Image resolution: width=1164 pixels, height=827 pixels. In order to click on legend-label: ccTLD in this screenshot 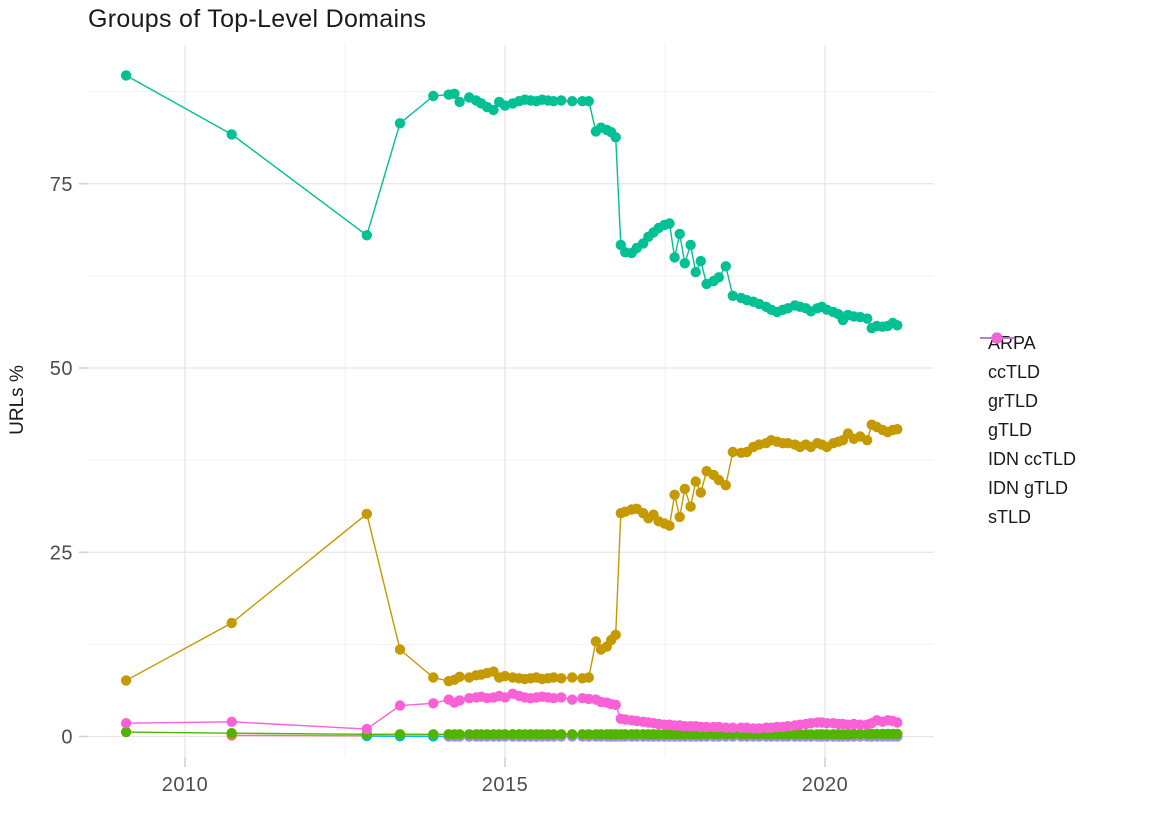, I will do `click(1014, 372)`.